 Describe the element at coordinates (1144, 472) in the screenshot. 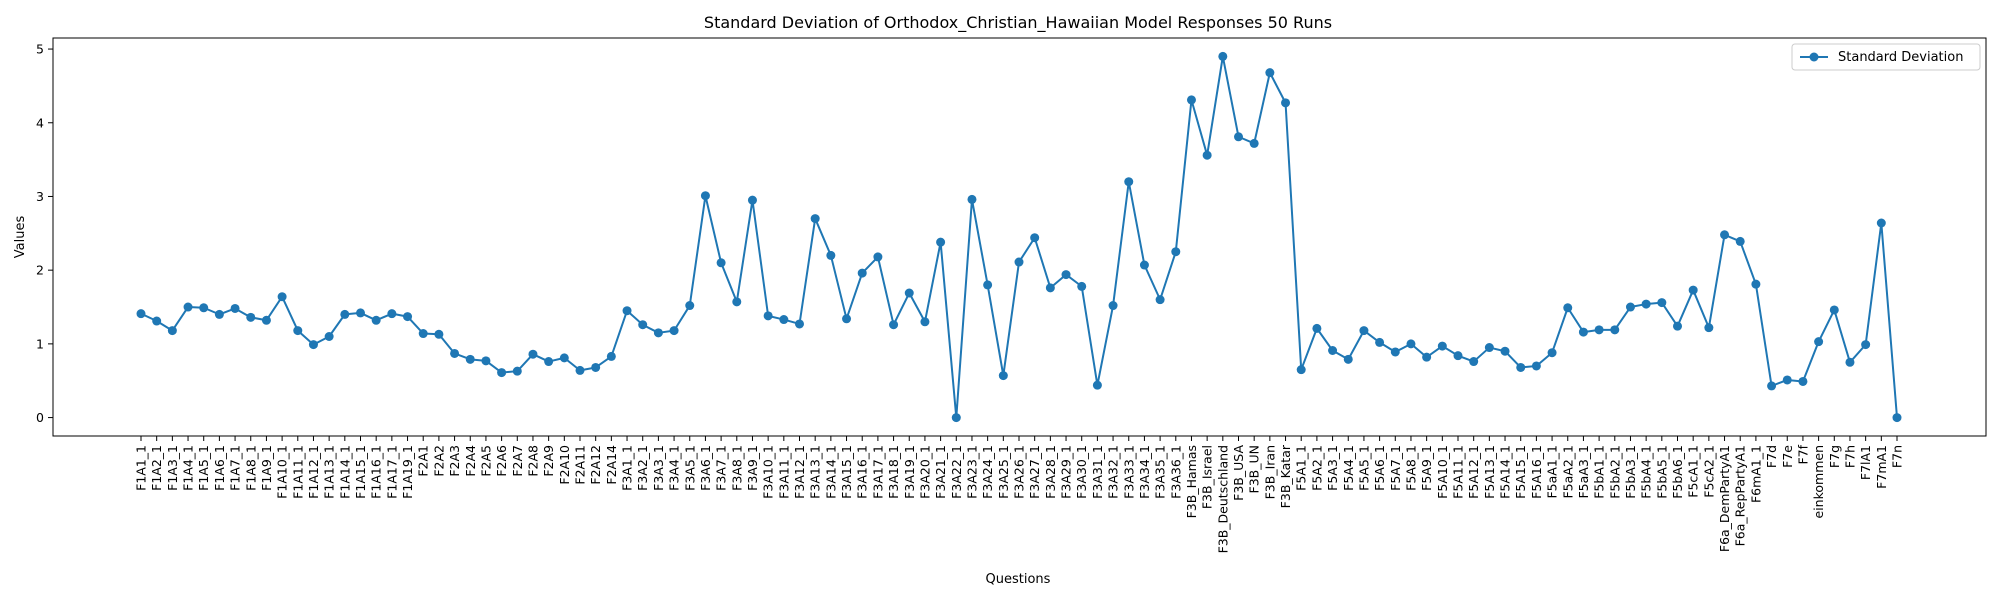

I see `x-tick-label: F3A34_1` at that location.